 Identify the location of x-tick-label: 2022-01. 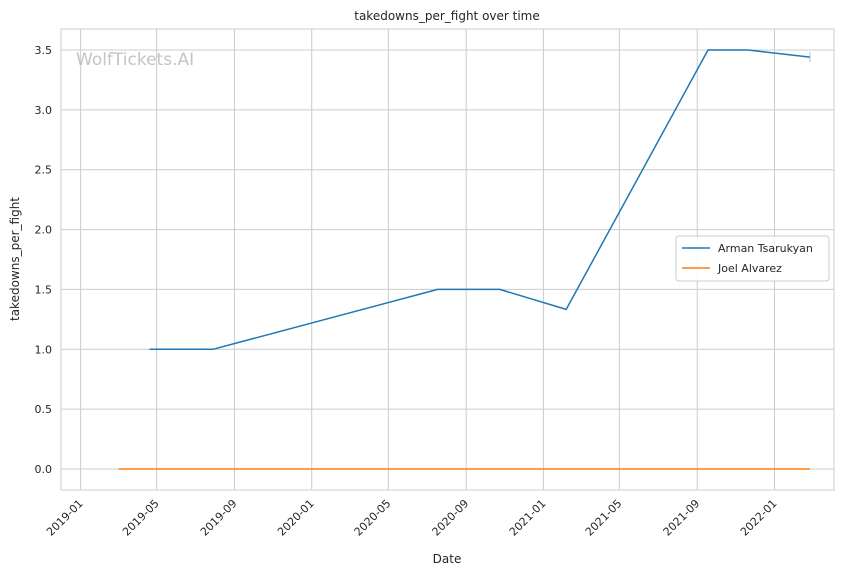
(759, 518).